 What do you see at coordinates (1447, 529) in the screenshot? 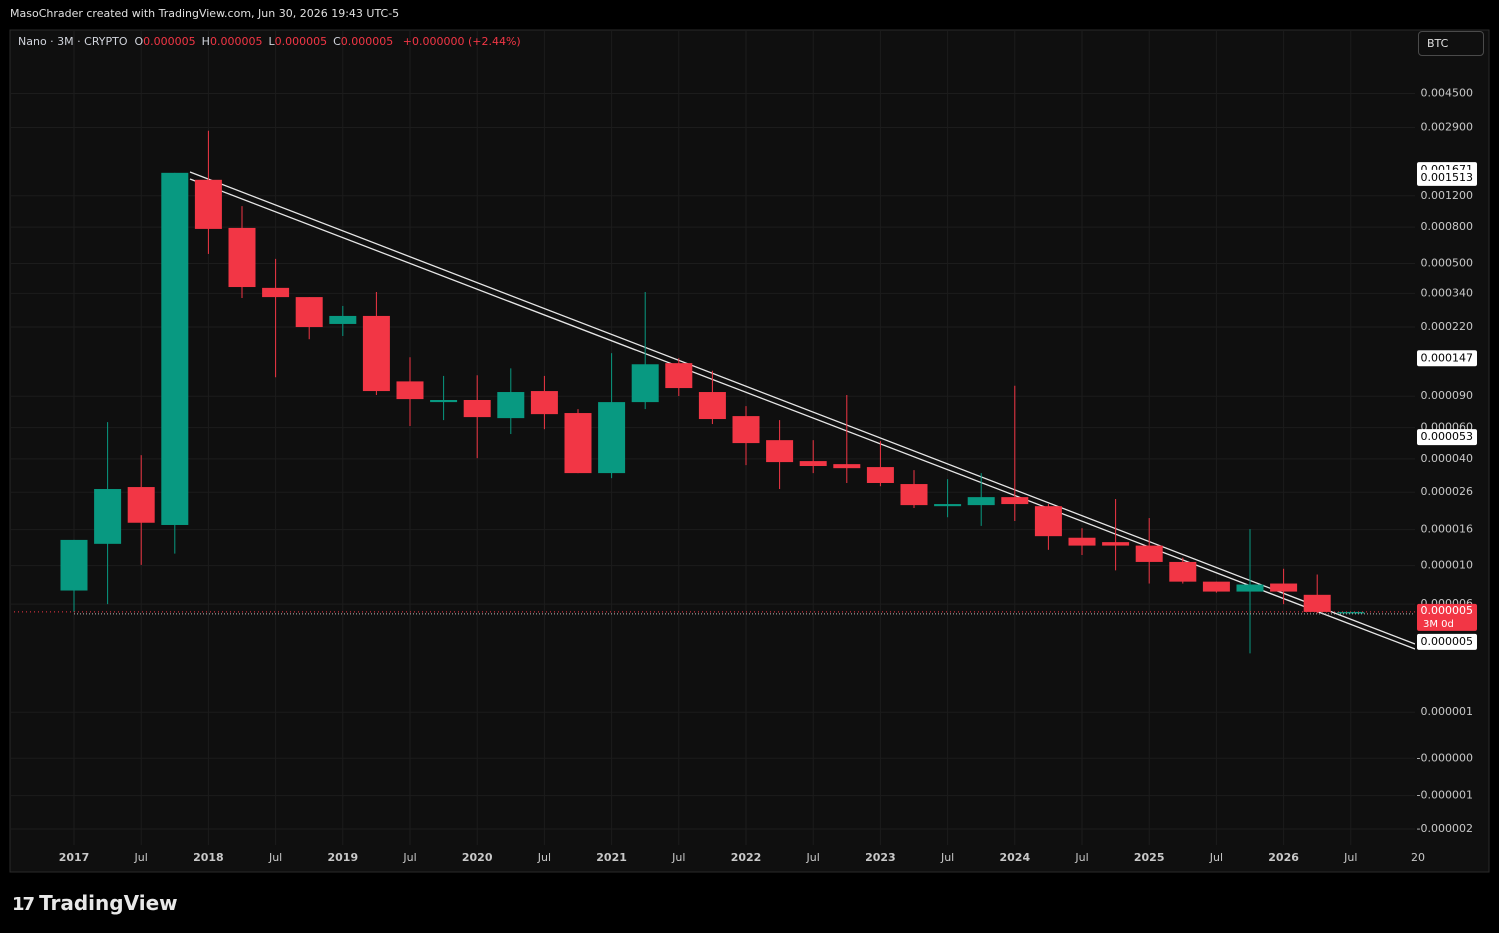
I see `y-tick-label: 0.000016` at bounding box center [1447, 529].